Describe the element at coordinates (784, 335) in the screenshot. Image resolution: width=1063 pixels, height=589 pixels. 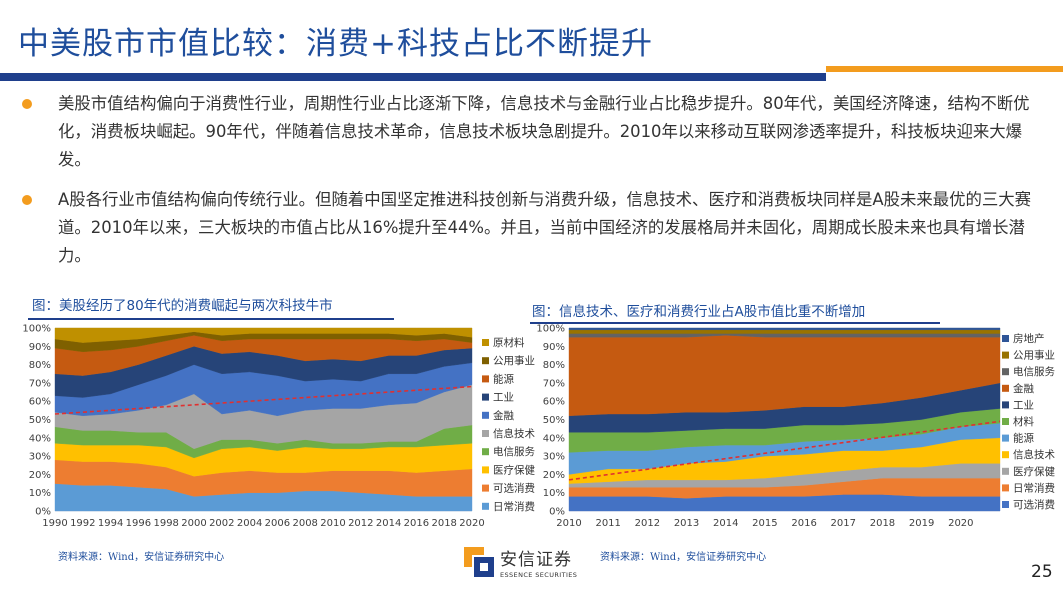
I see `area-series-电信服务` at that location.